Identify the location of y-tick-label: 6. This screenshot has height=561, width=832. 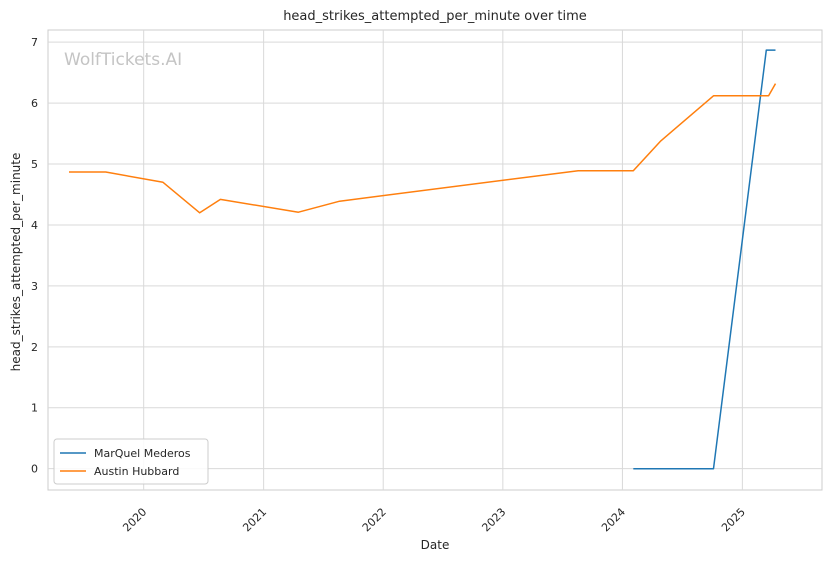
(34, 103).